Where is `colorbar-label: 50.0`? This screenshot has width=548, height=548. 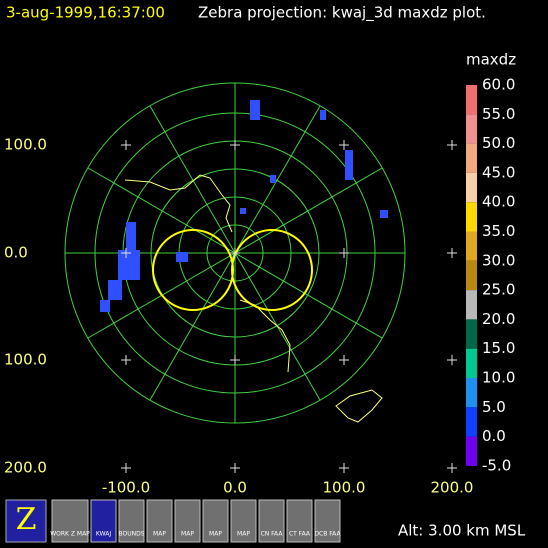
colorbar-label: 50.0 is located at coordinates (498, 143).